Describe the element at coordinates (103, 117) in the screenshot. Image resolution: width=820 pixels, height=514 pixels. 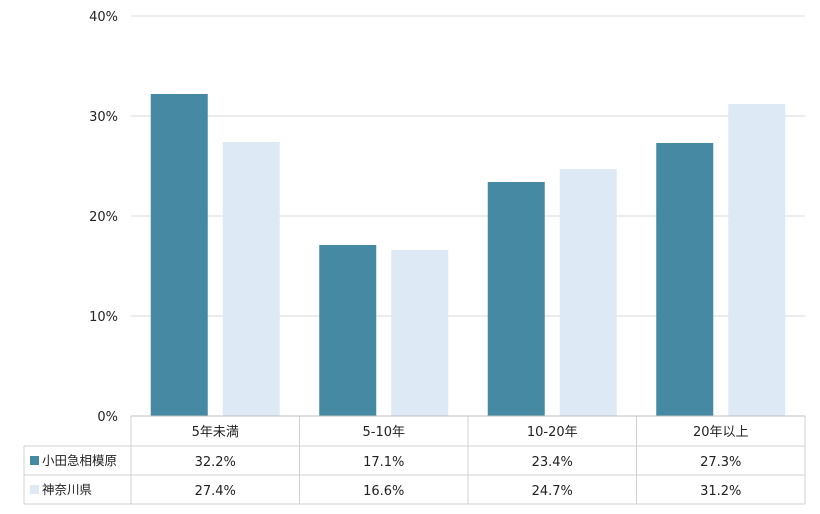
I see `y-tick-label: 30%` at that location.